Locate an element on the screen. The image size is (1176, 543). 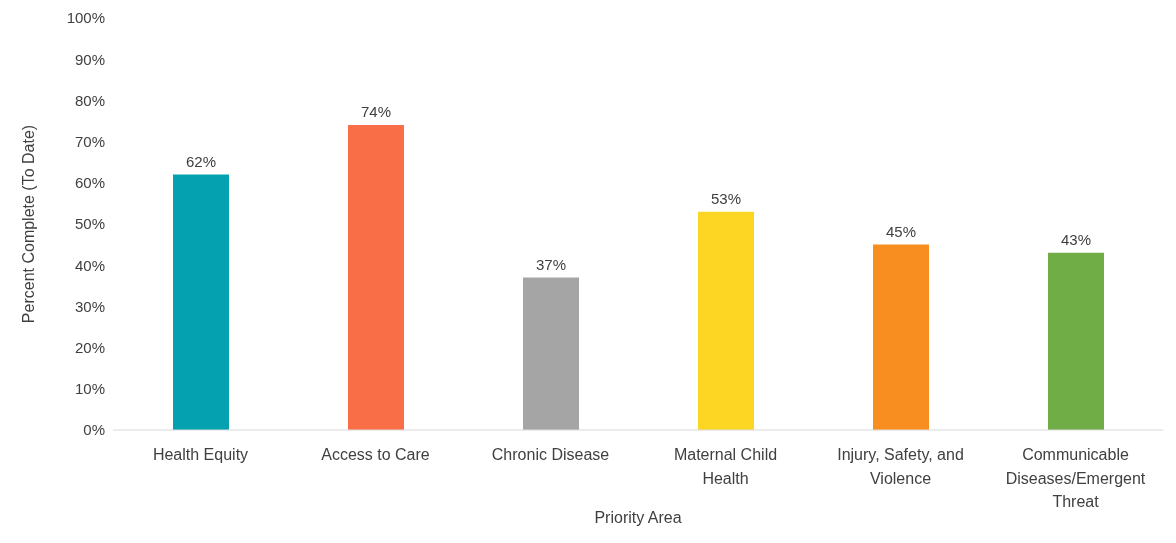
data-label: 45% is located at coordinates (901, 231).